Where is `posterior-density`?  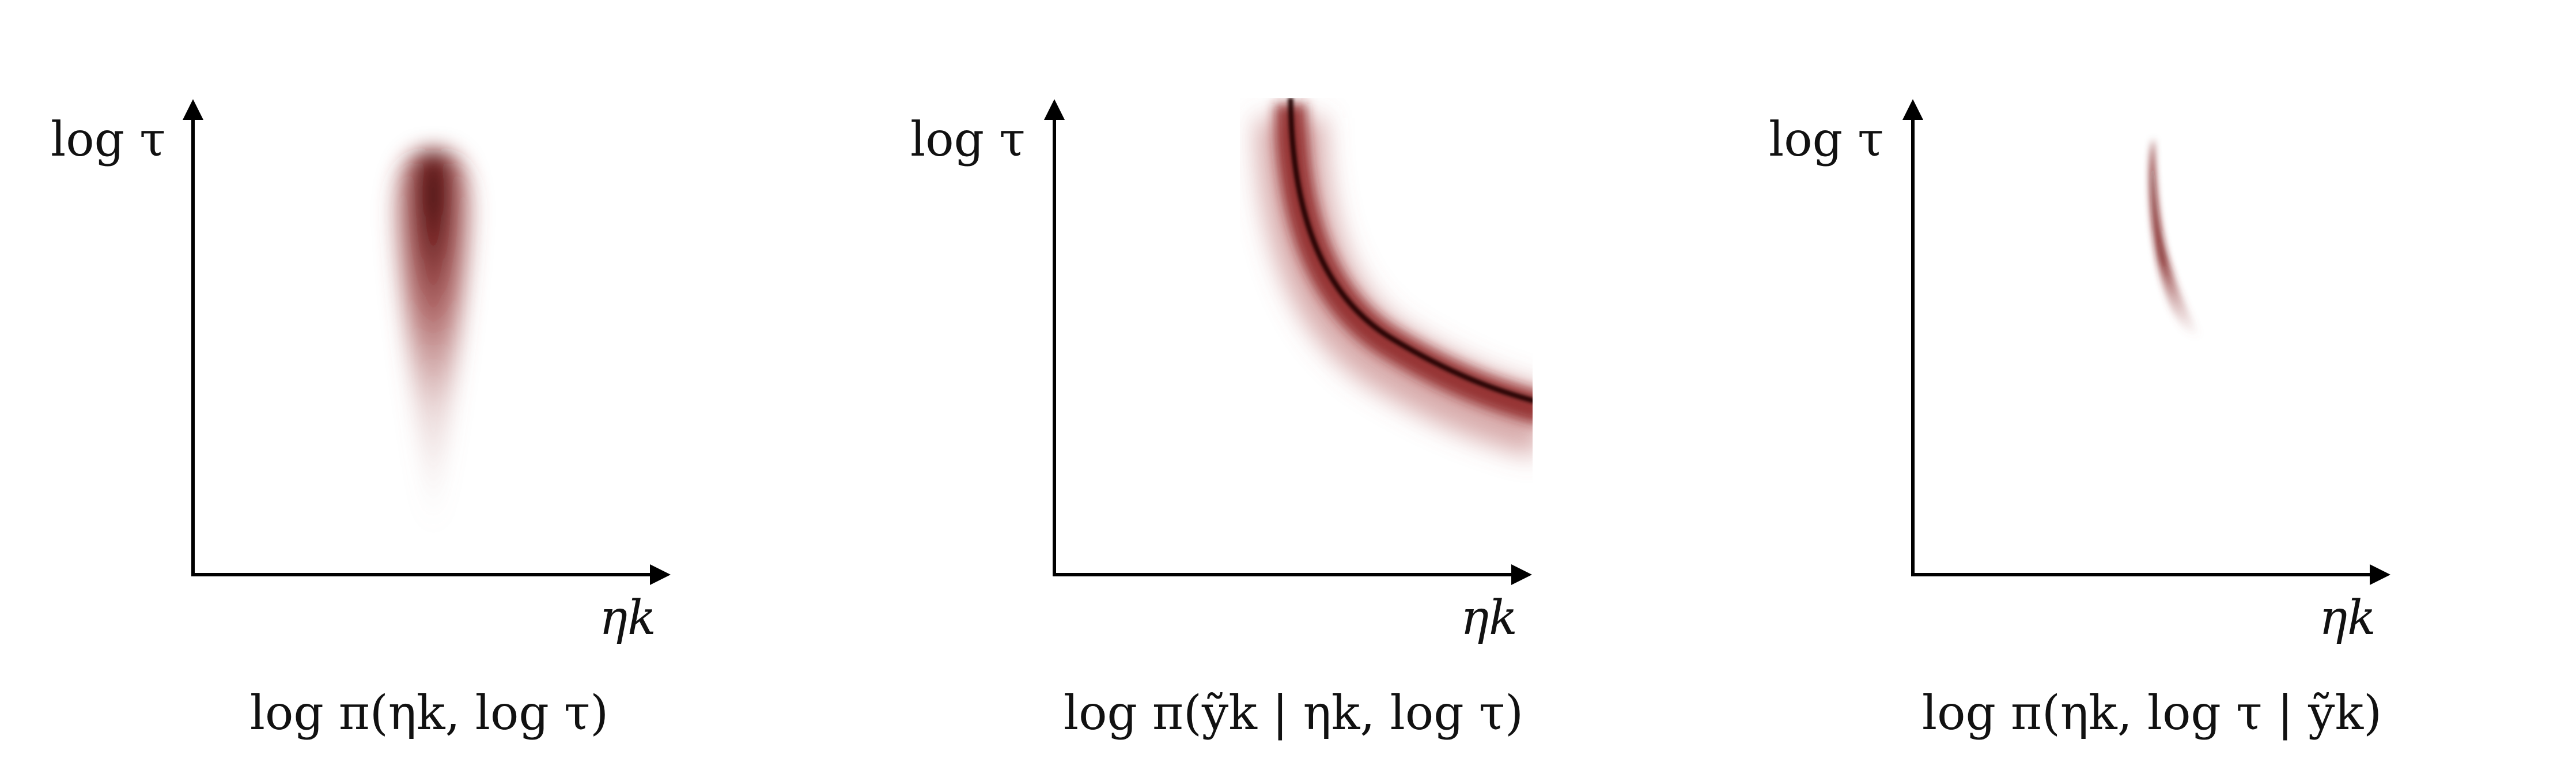
posterior-density is located at coordinates (2175, 238).